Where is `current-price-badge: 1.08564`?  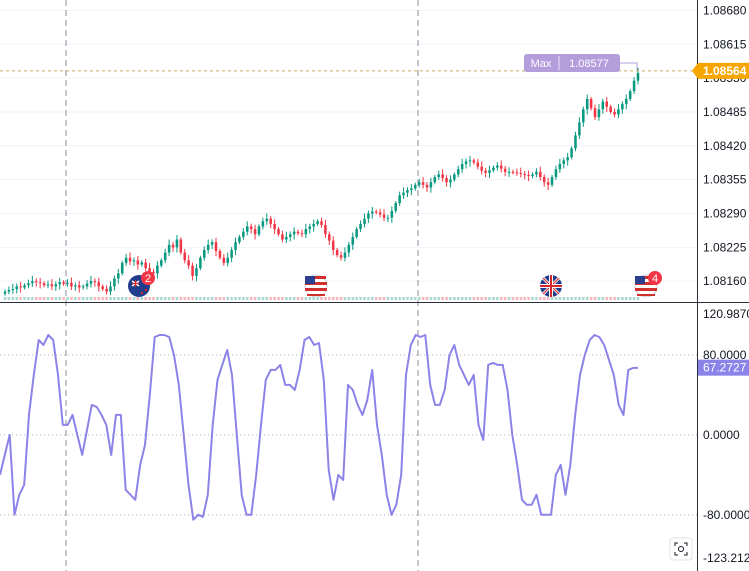 current-price-badge: 1.08564 is located at coordinates (720, 70).